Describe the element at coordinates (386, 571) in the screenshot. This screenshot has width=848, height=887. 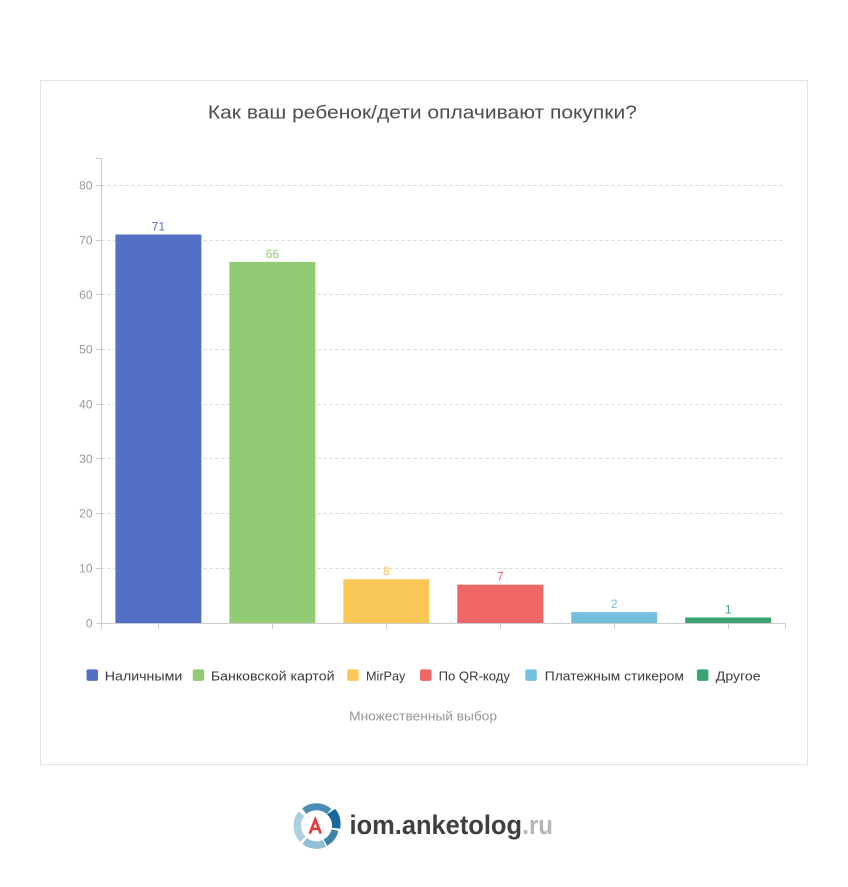
I see `svg-text: 8` at that location.